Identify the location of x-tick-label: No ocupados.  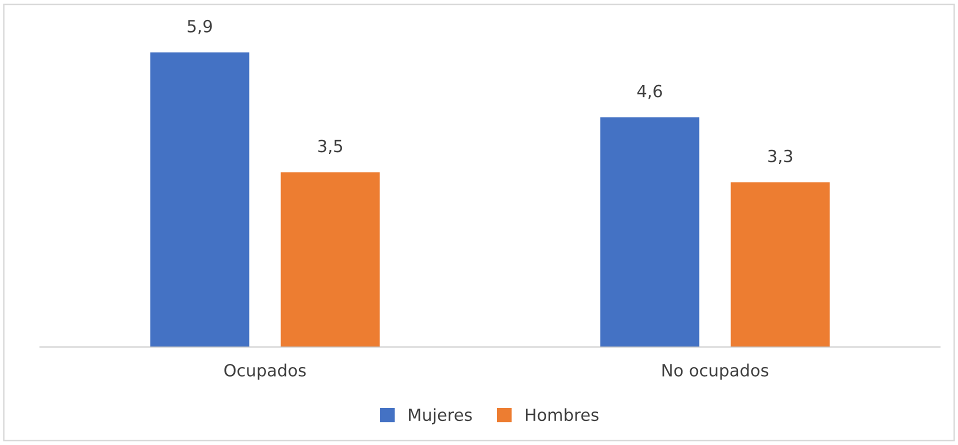
(715, 372).